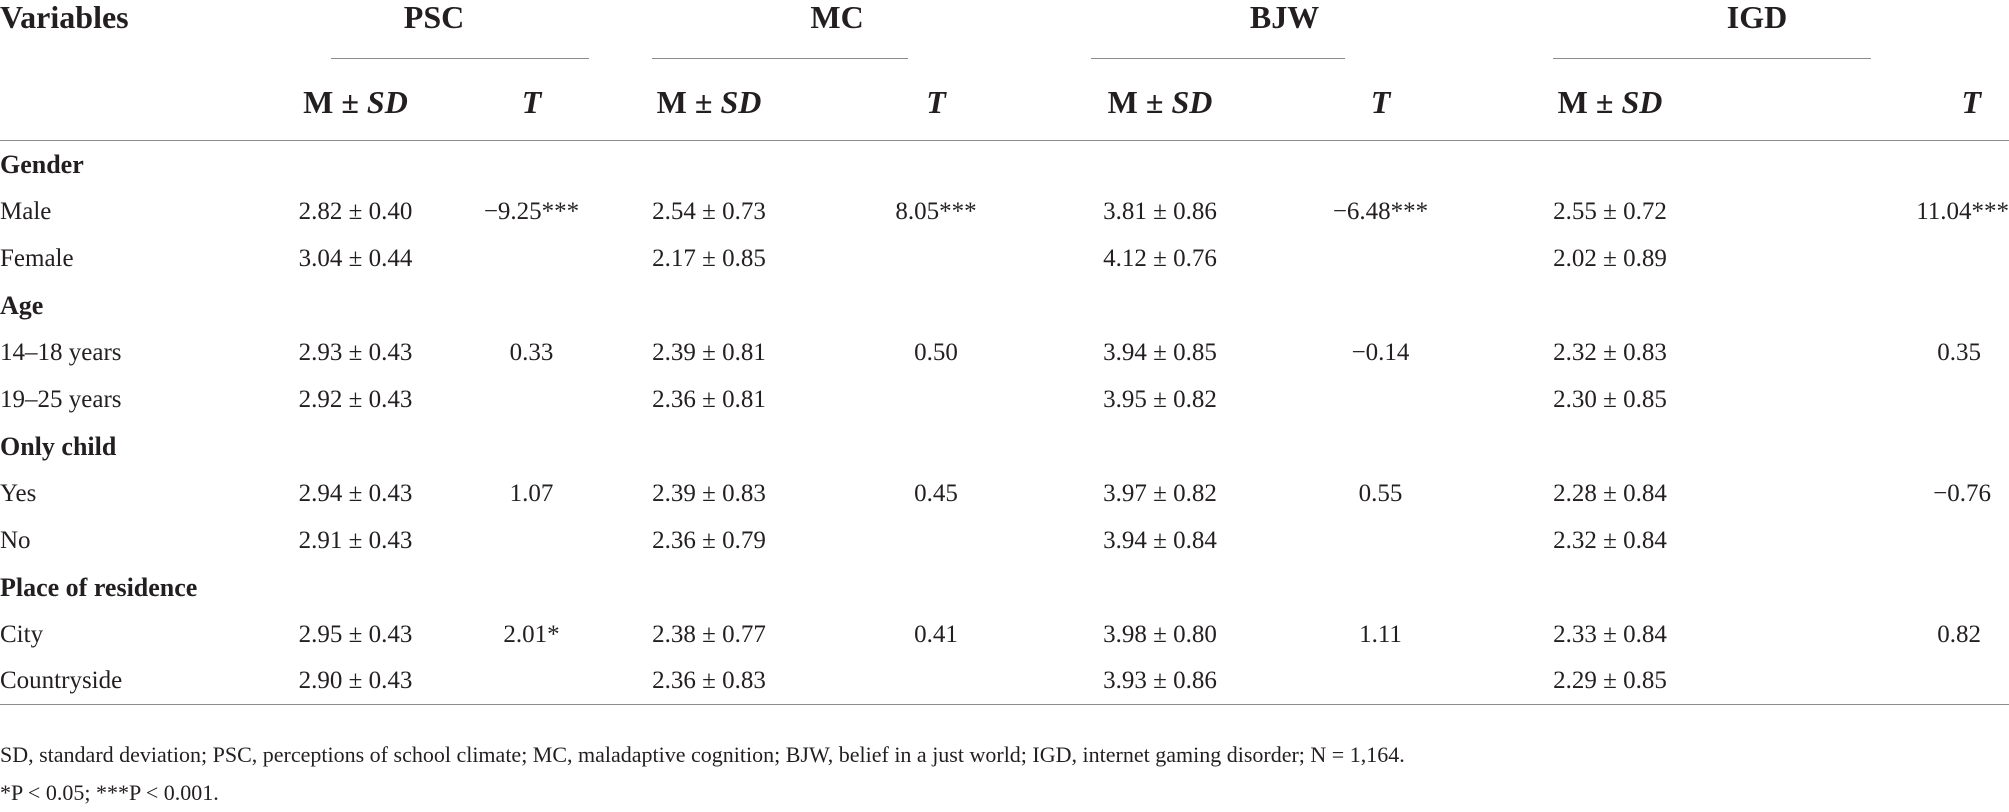 The width and height of the screenshot is (2009, 812). I want to click on cell-bjw-ms: 3.98 ± 0.80, so click(1160, 634).